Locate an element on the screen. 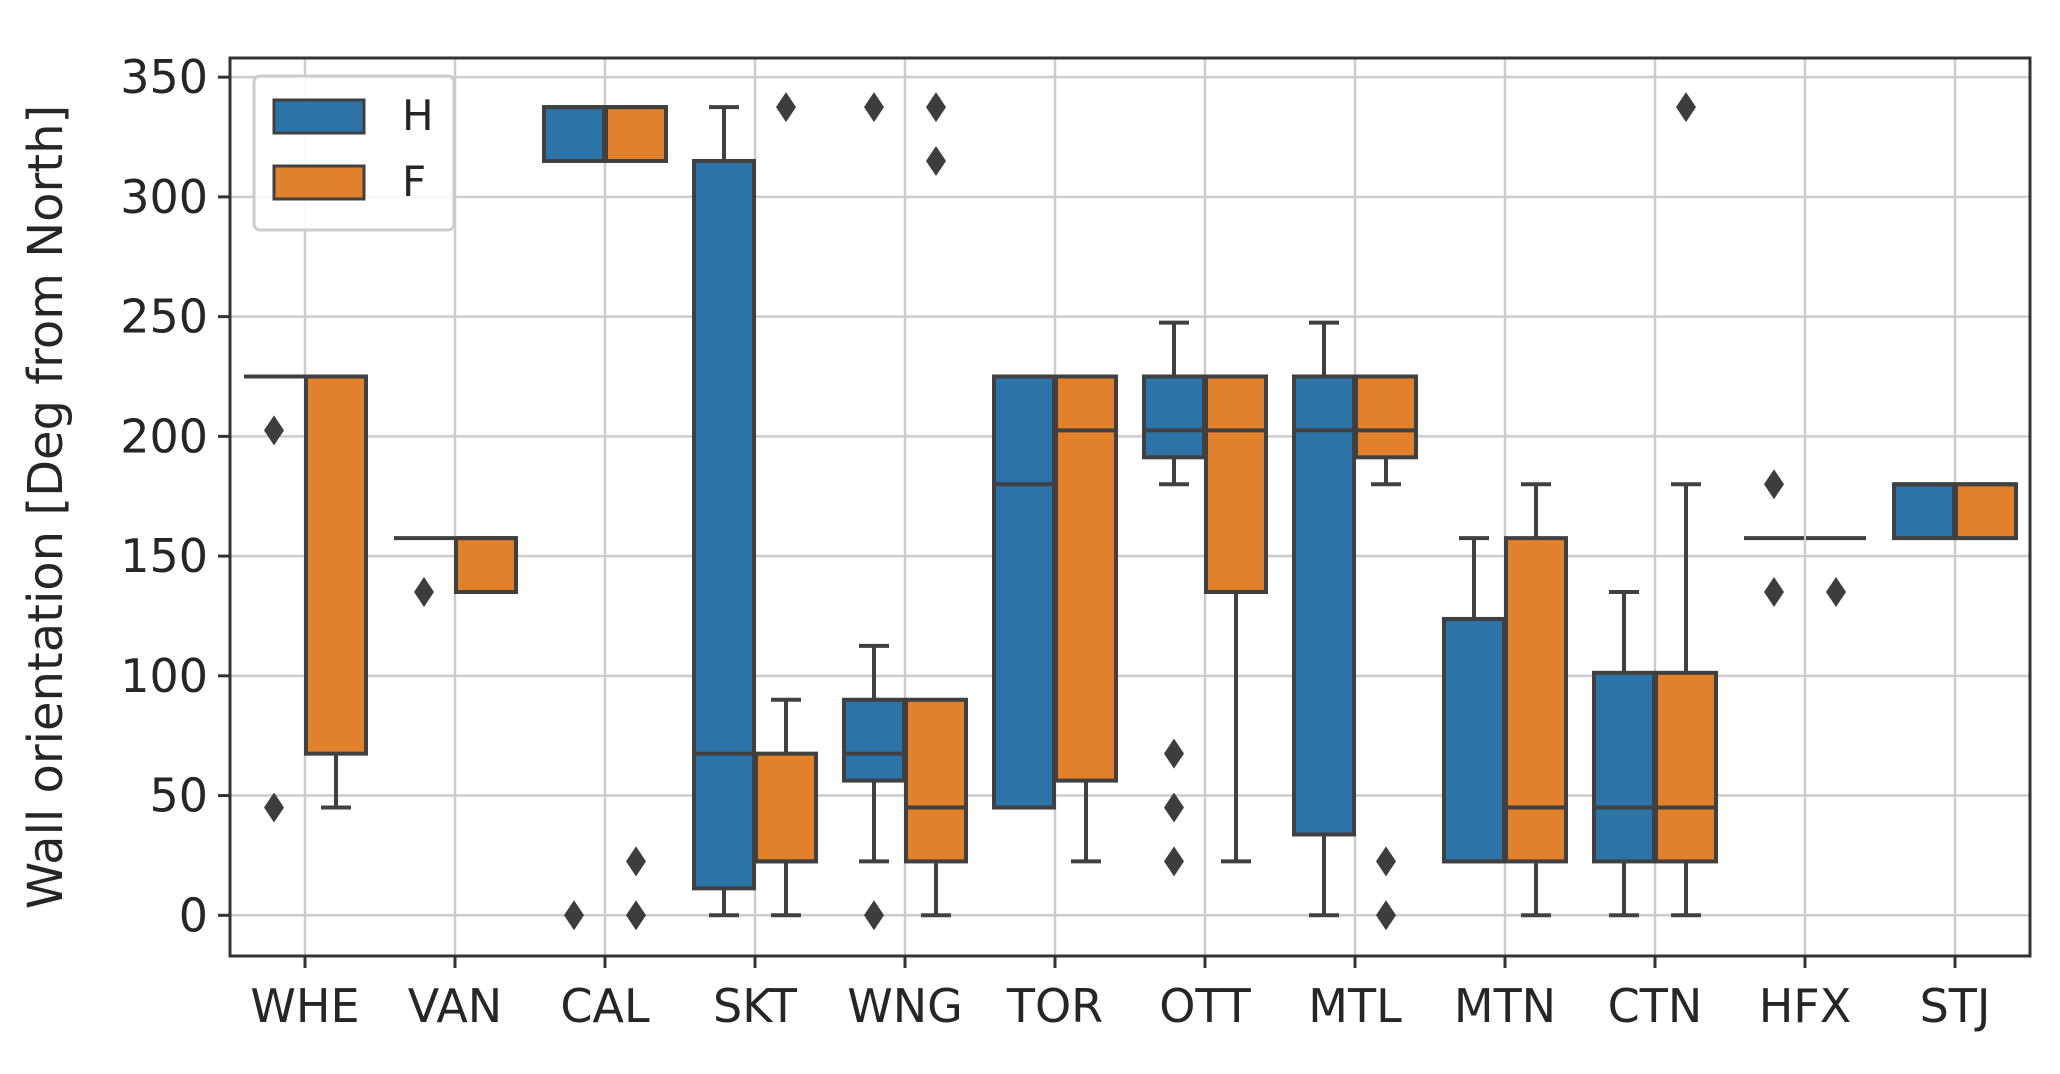 The width and height of the screenshot is (2060, 1074). box-H-TOR is located at coordinates (1024, 592).